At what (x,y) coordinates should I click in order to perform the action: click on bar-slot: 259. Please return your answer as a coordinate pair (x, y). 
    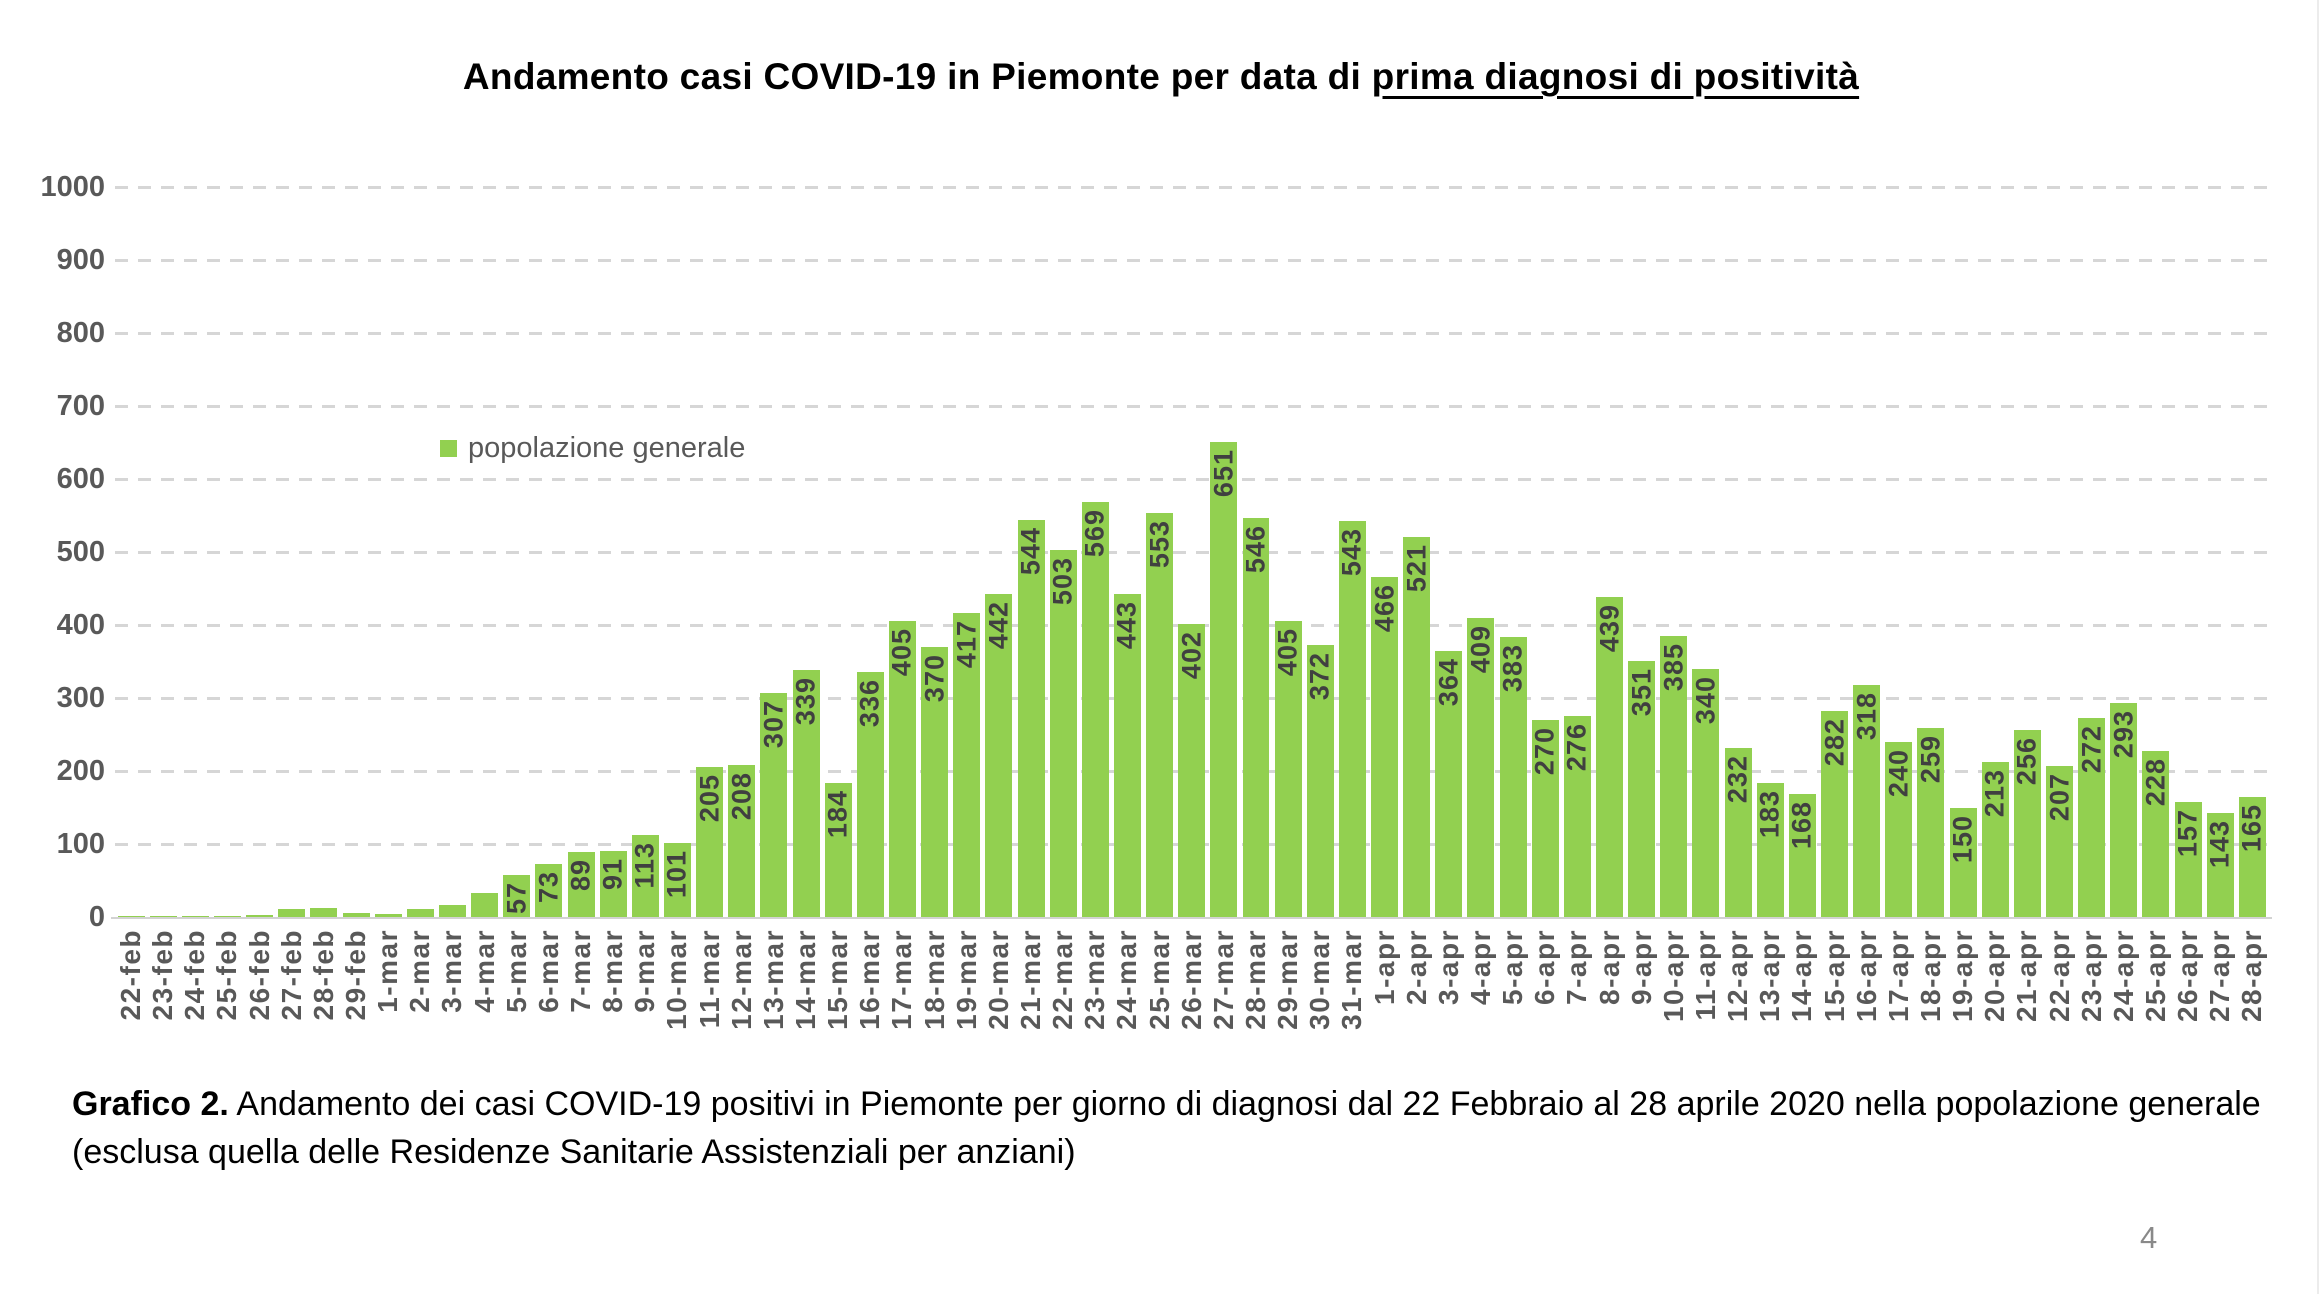
    Looking at the image, I should click on (1931, 822).